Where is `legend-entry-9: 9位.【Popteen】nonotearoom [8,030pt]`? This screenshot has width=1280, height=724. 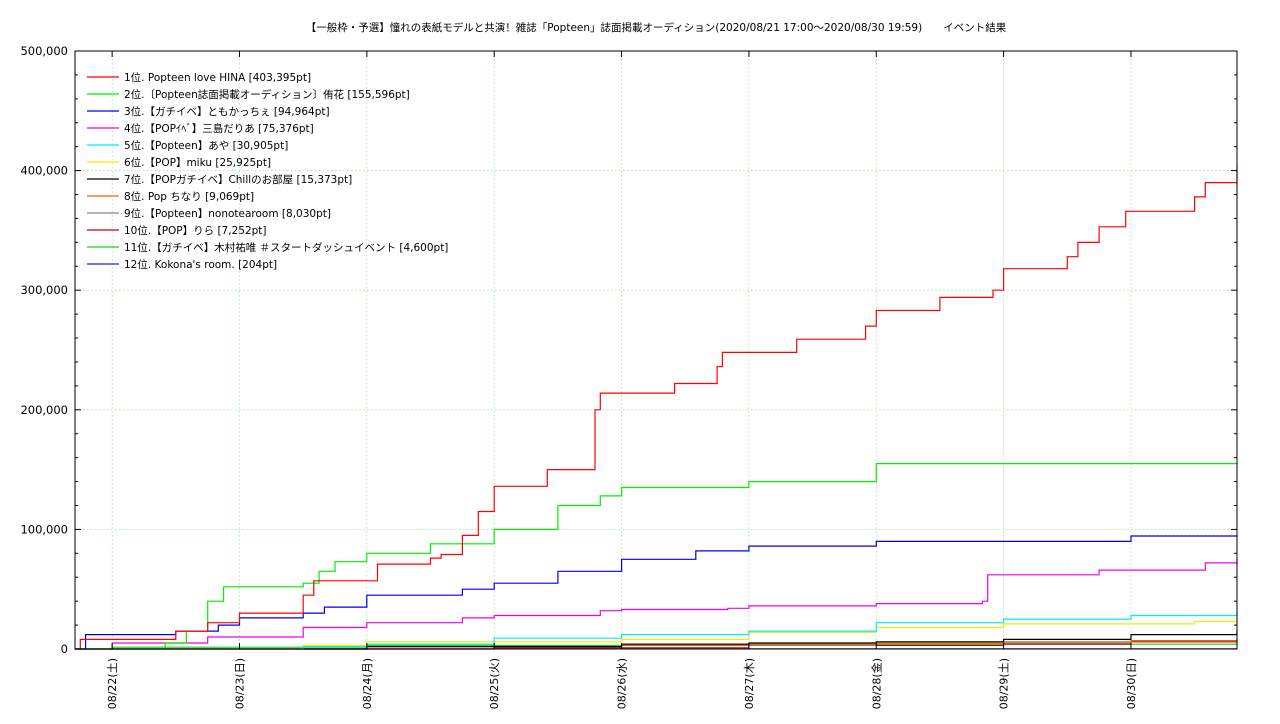 legend-entry-9: 9位.【Popteen】nonotearoom [8,030pt] is located at coordinates (227, 213).